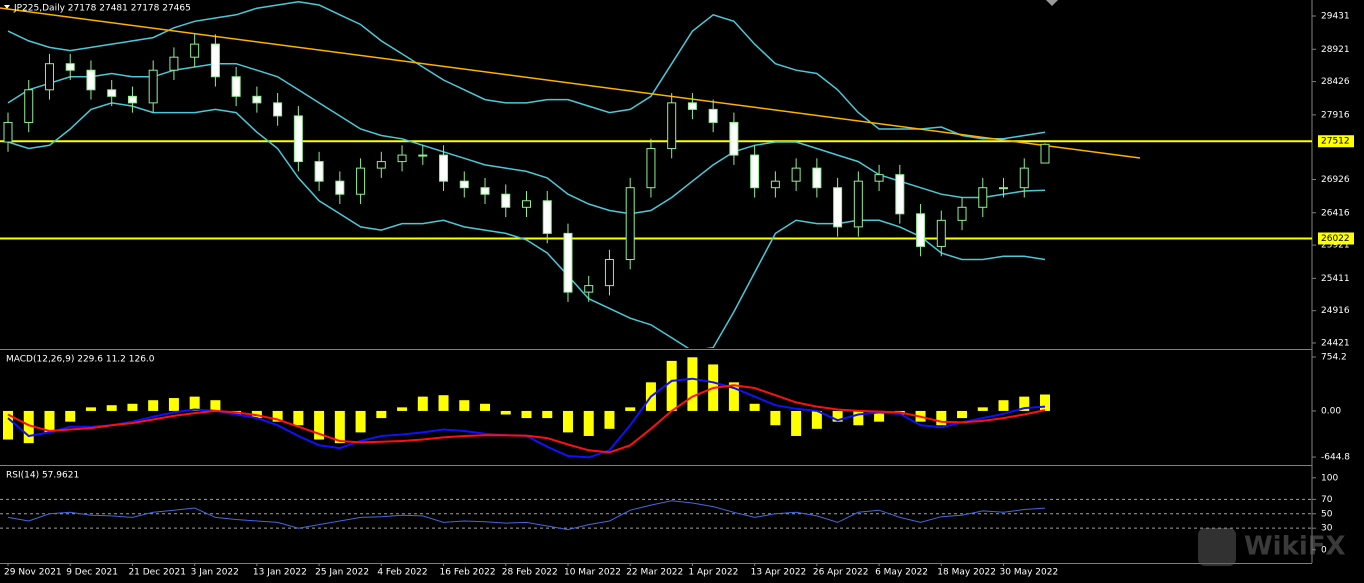 The image size is (1364, 583). Describe the element at coordinates (1331, 411) in the screenshot. I see `y-tick-label: 0.00` at that location.